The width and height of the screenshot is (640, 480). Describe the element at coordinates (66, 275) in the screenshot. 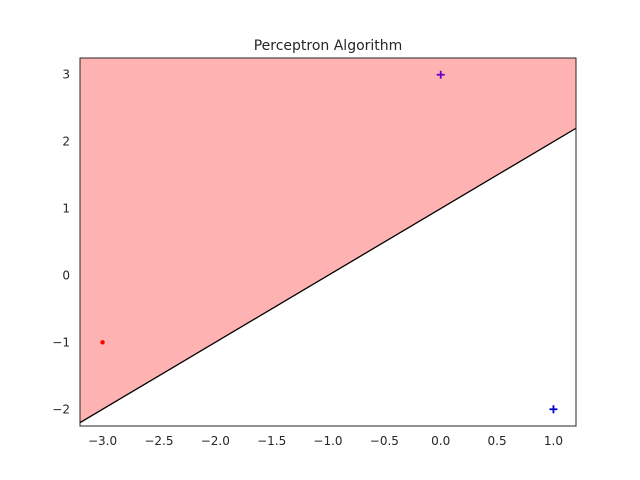

I see `y-tick-label: 0` at that location.